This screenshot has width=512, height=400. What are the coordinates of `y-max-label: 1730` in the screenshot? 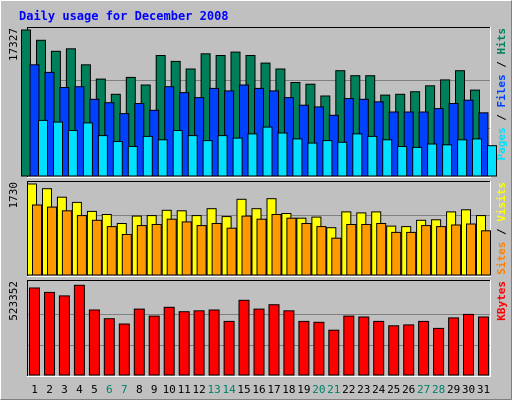 It's located at (13, 195).